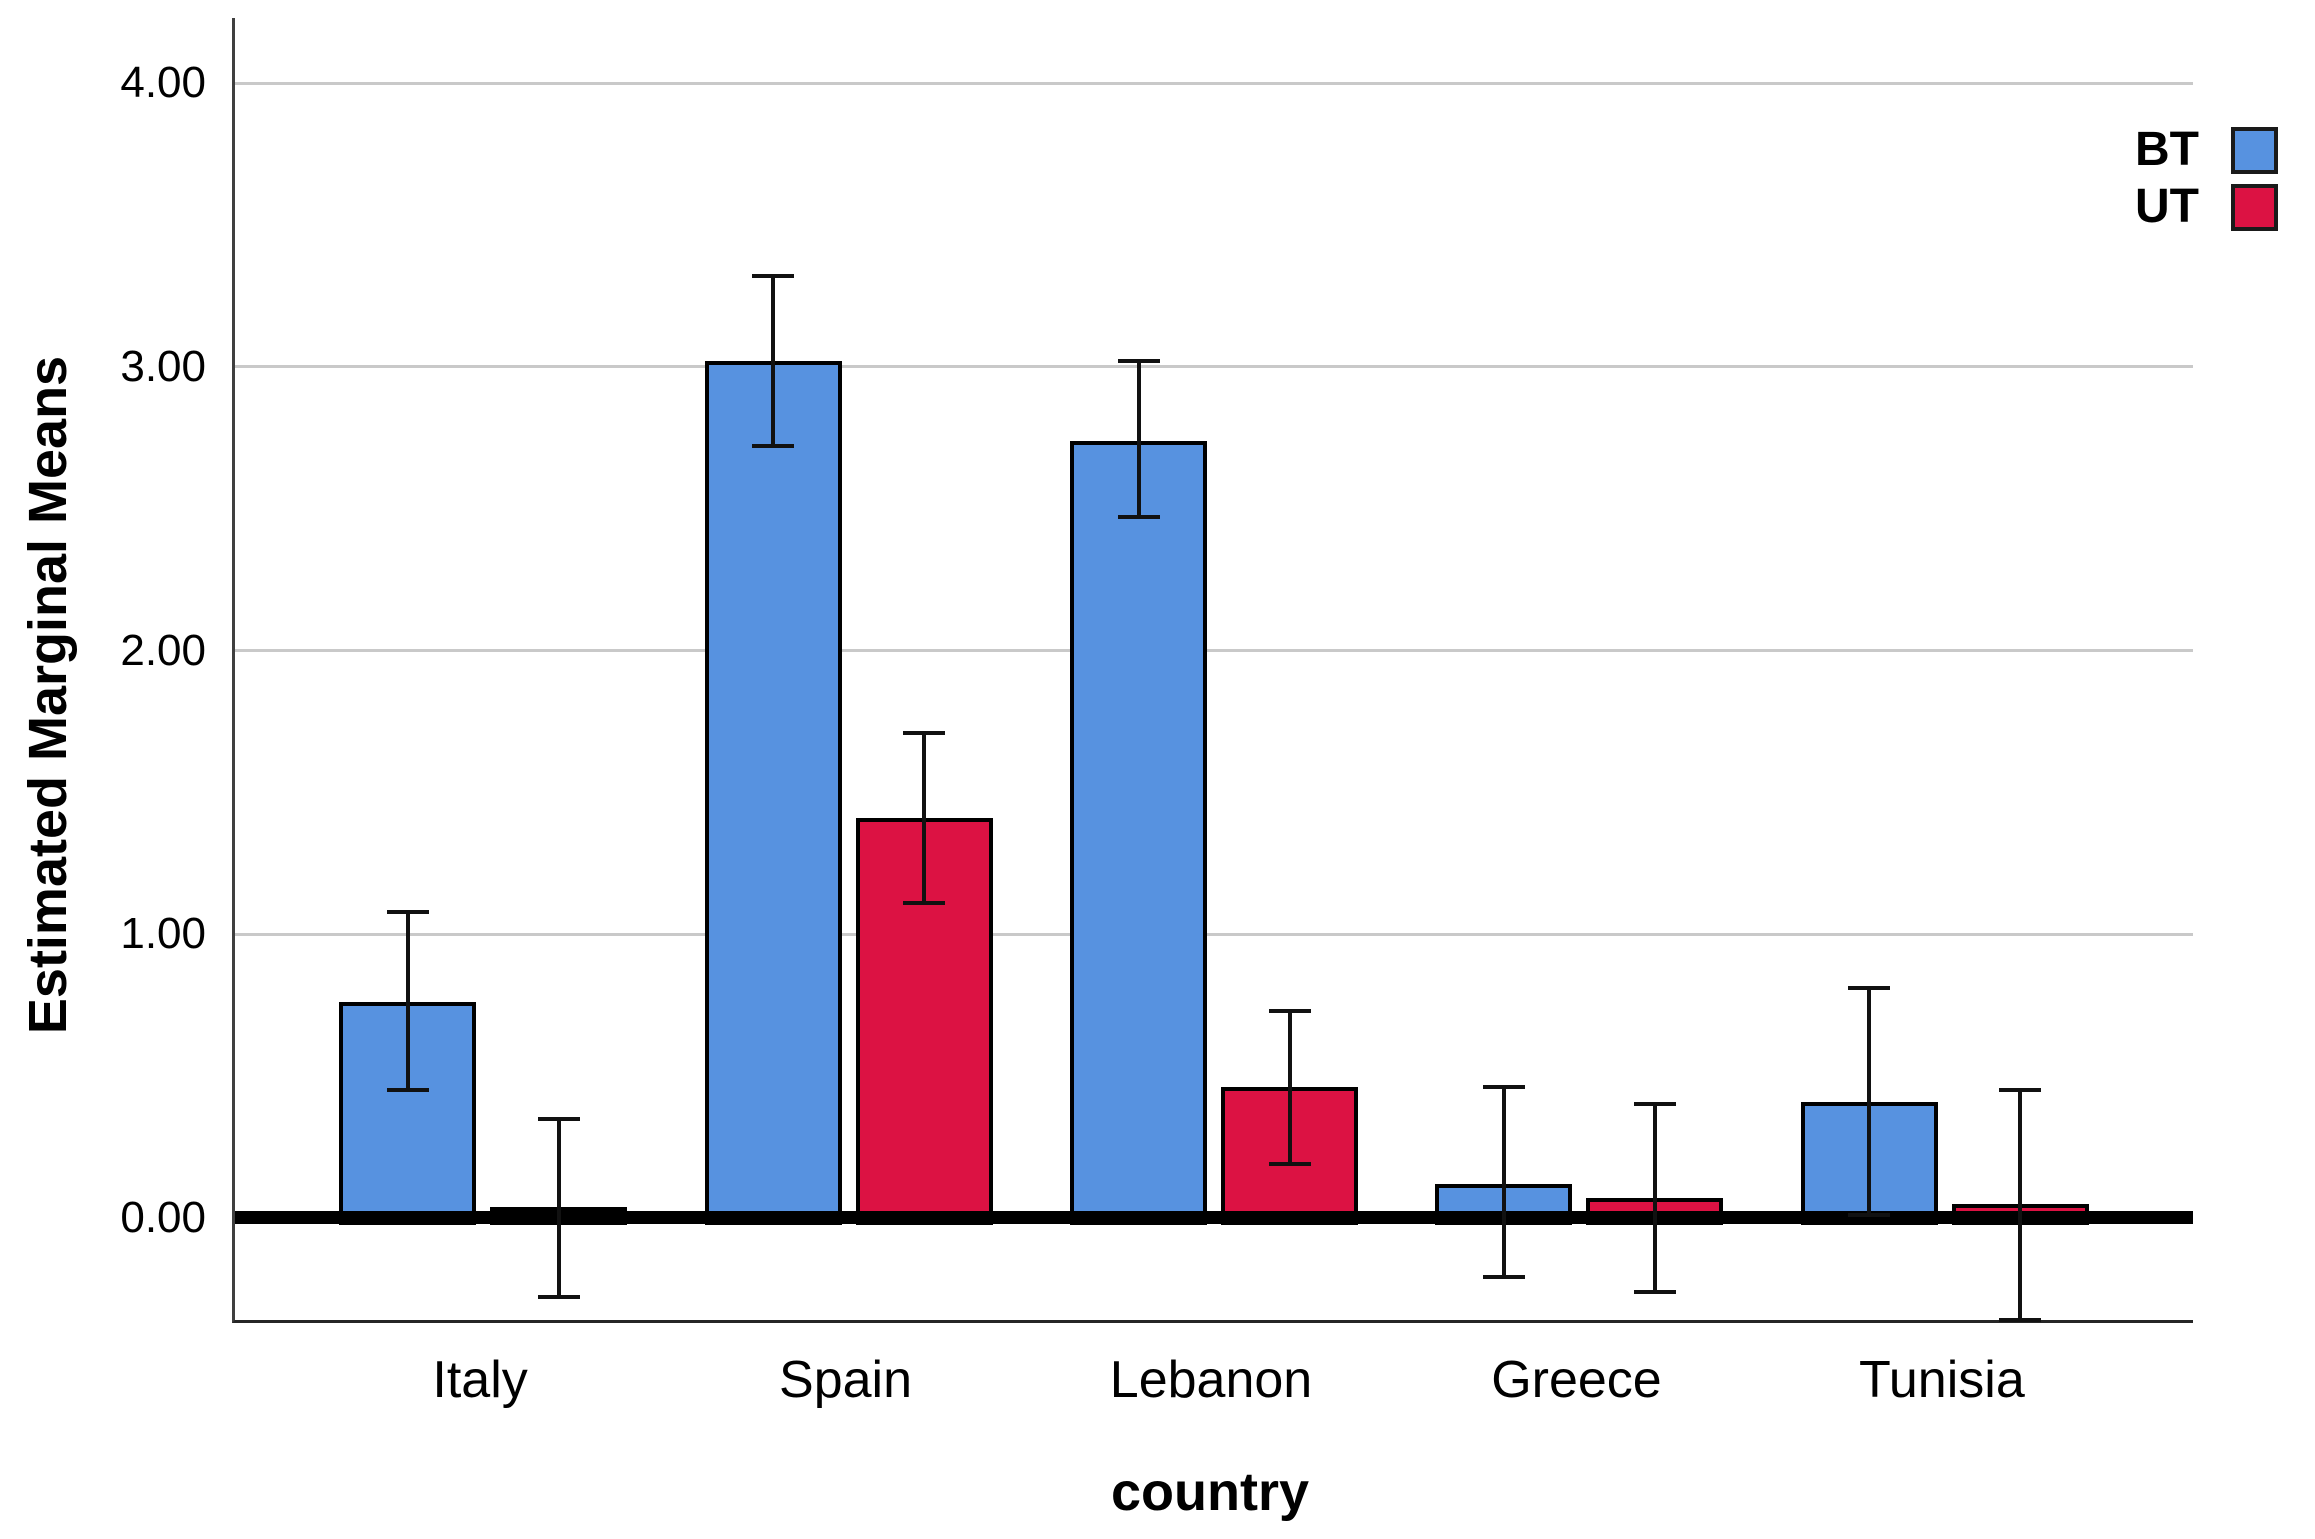 The width and height of the screenshot is (2315, 1539). Describe the element at coordinates (1942, 1380) in the screenshot. I see `x-tick-label-Tunisia: Tunisia` at that location.